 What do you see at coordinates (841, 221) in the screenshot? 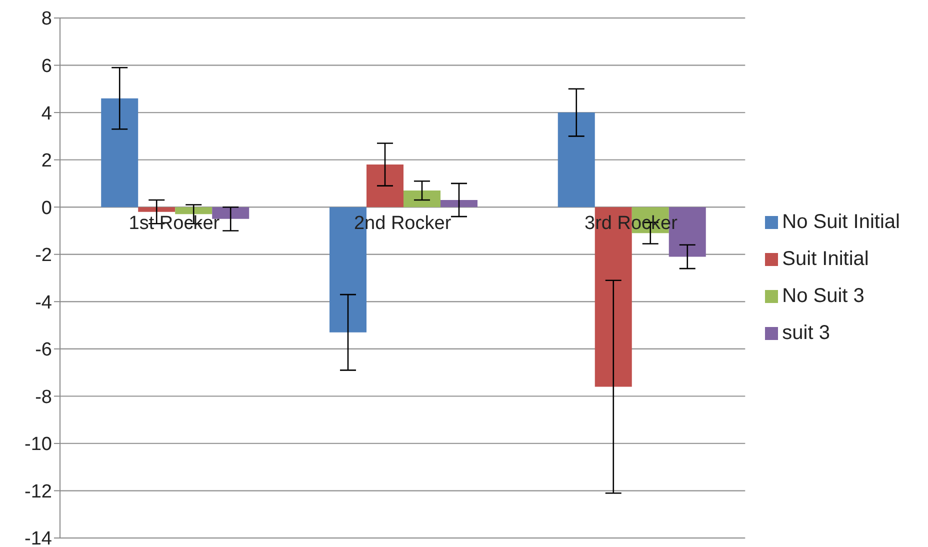
I see `legend-label: No Suit Initial` at bounding box center [841, 221].